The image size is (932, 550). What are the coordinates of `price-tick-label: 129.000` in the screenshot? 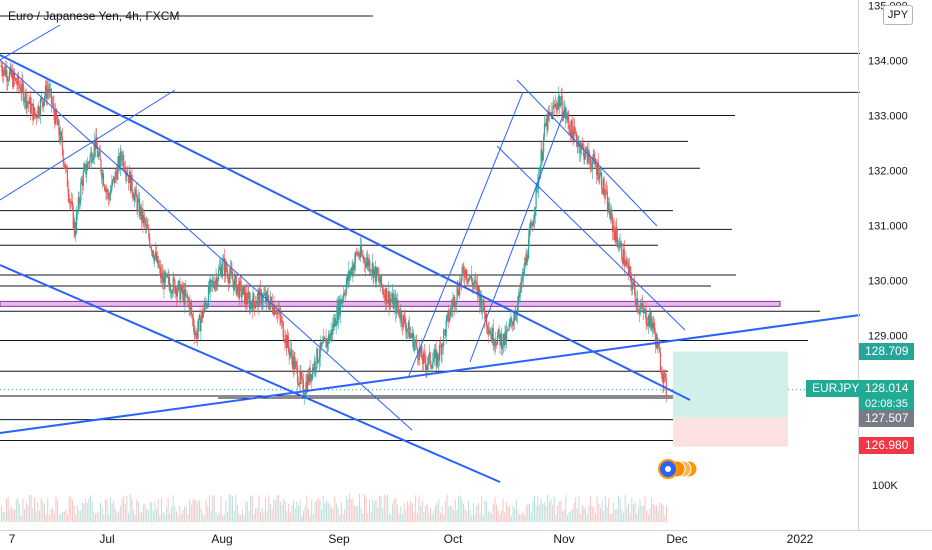 It's located at (888, 337).